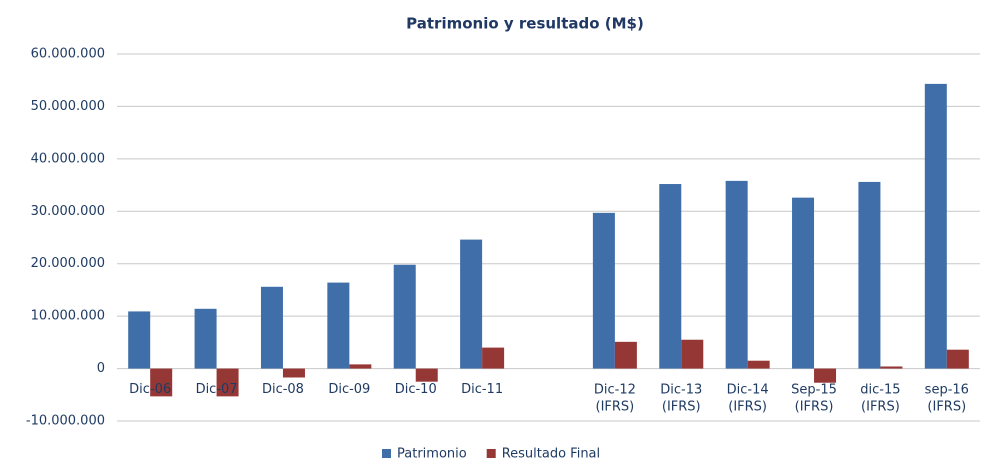 This screenshot has height=459, width=984. What do you see at coordinates (681, 398) in the screenshot?
I see `x-tick-label: Dic-13 (IFRS)` at bounding box center [681, 398].